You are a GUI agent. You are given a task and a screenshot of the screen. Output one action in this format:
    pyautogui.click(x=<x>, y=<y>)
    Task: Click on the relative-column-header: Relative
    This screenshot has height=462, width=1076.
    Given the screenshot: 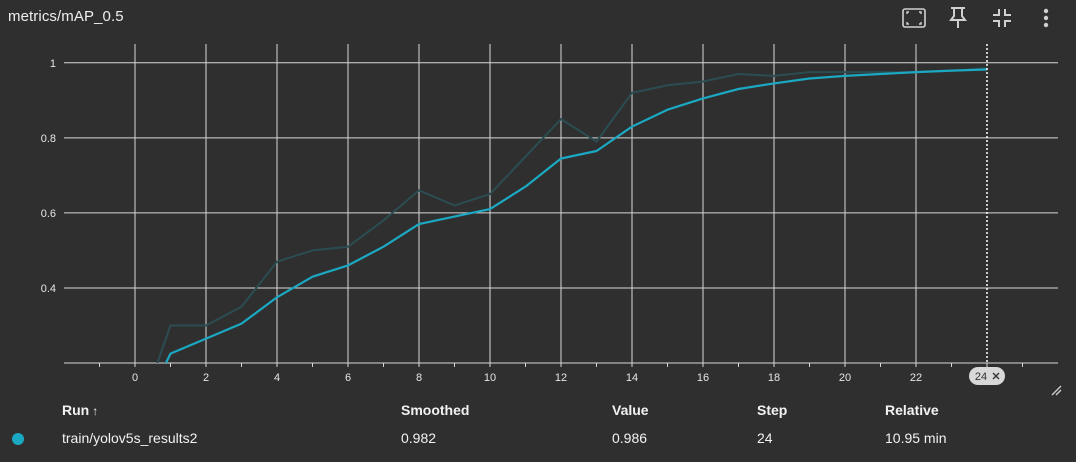 What is the action you would take?
    pyautogui.click(x=912, y=410)
    